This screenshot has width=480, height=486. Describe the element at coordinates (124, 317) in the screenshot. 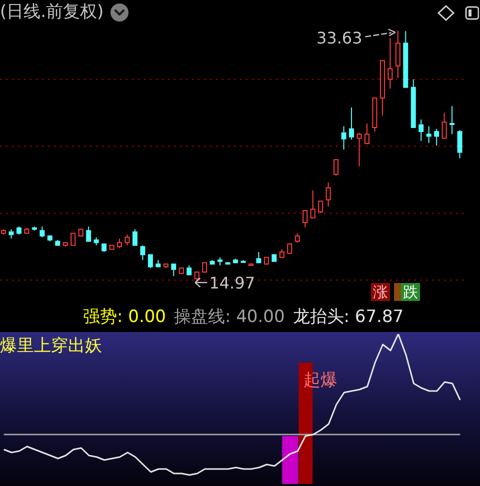

I see `text: 强势: 0.00` at that location.